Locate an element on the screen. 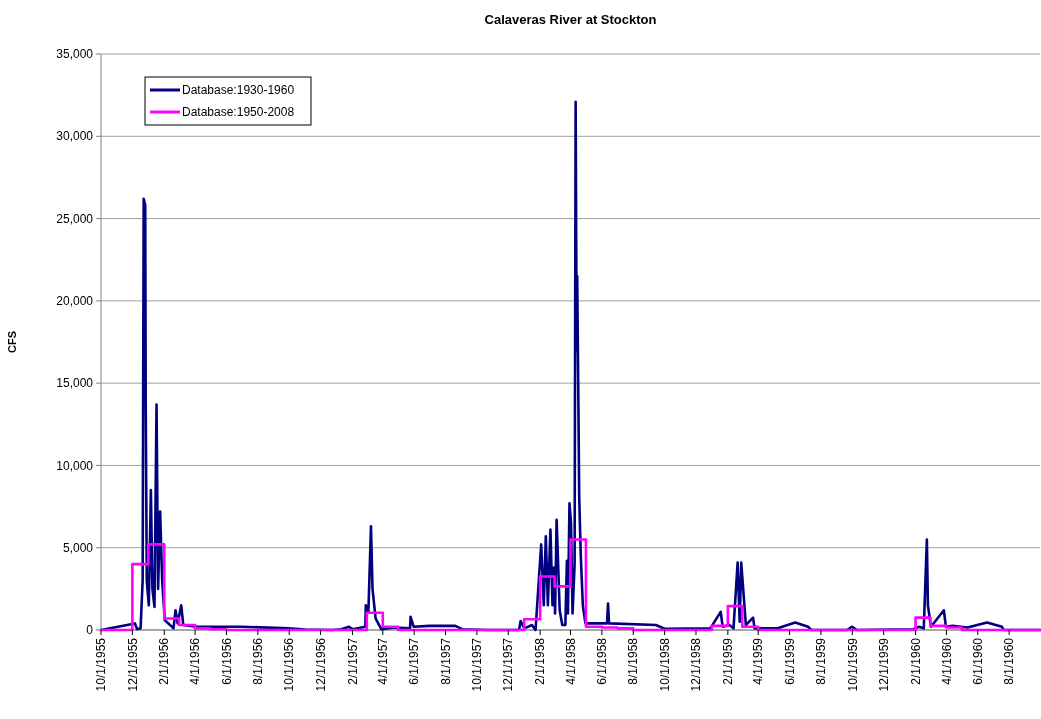 This screenshot has height=719, width=1041. y-tick-label: 5,000 is located at coordinates (78, 547).